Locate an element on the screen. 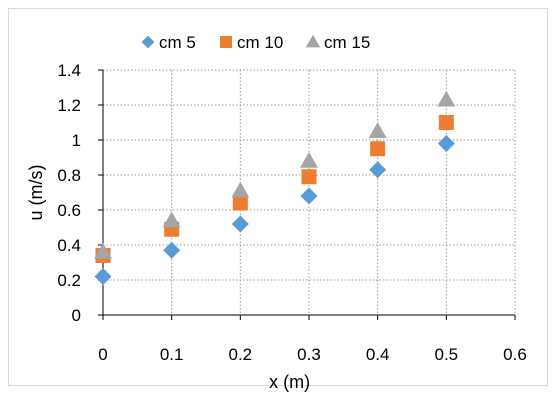  y-axis-label: u (m/s) is located at coordinates (36, 193).